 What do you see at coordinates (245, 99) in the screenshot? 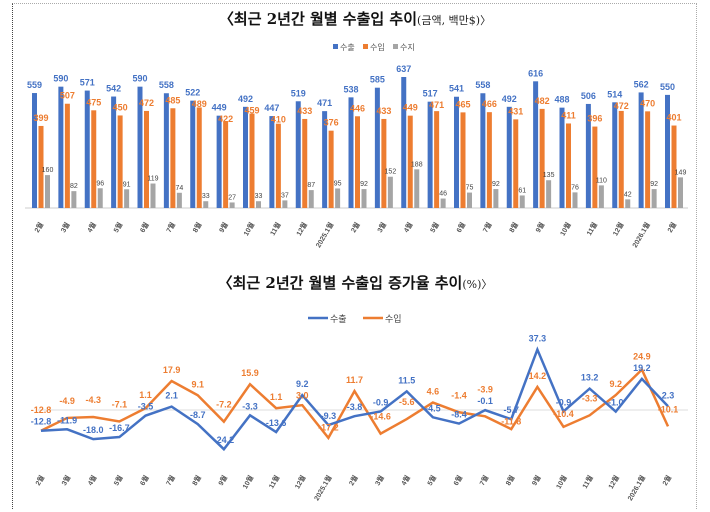
I see `data-label: 492` at bounding box center [245, 99].